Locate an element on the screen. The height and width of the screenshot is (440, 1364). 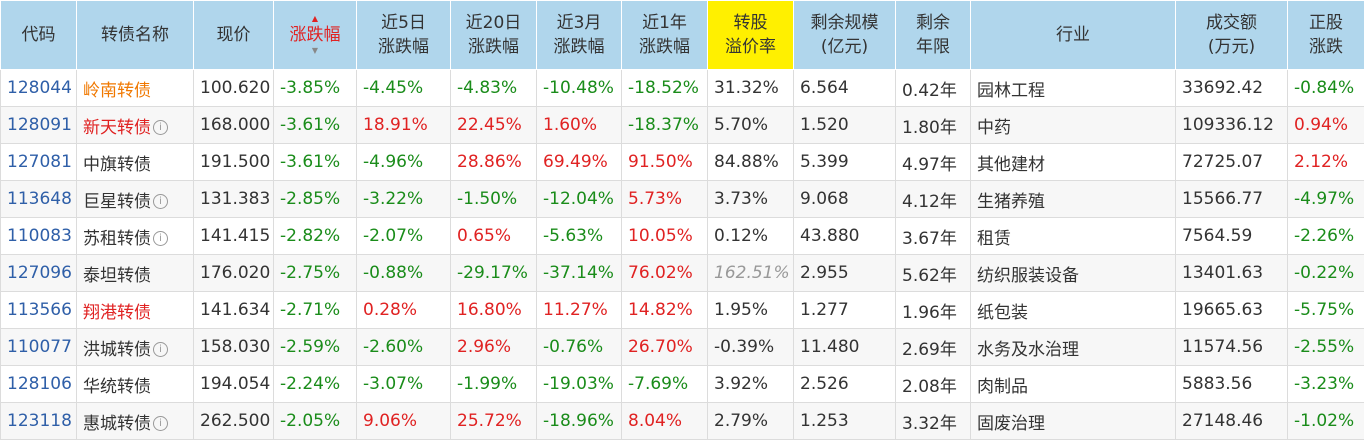
chg-3m-cell: -18.96% is located at coordinates (579, 421).